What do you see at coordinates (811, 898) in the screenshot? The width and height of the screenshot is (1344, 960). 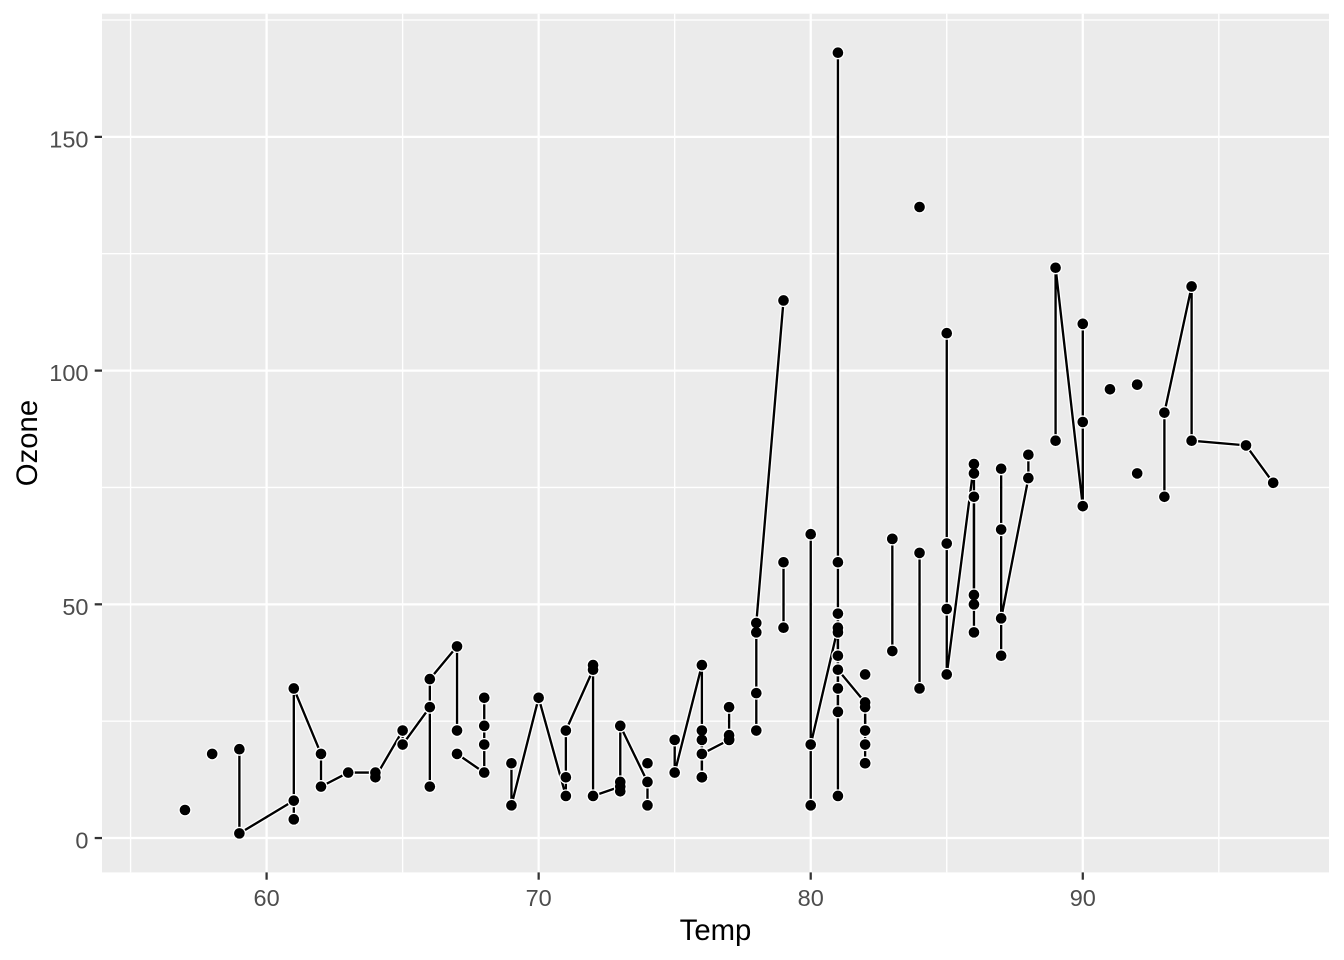 I see `svg-text: 80` at bounding box center [811, 898].